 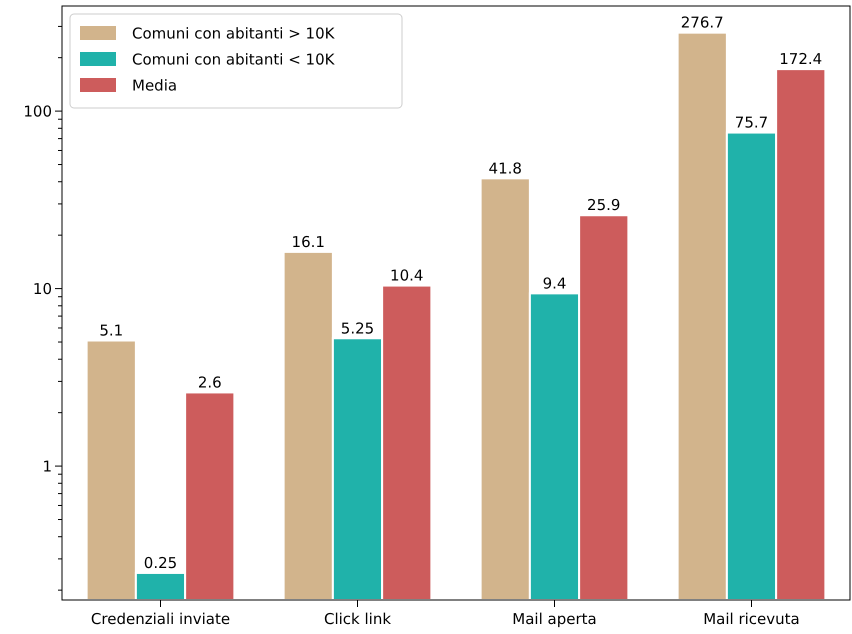 I want to click on y-tick-label: 100, so click(x=37, y=111).